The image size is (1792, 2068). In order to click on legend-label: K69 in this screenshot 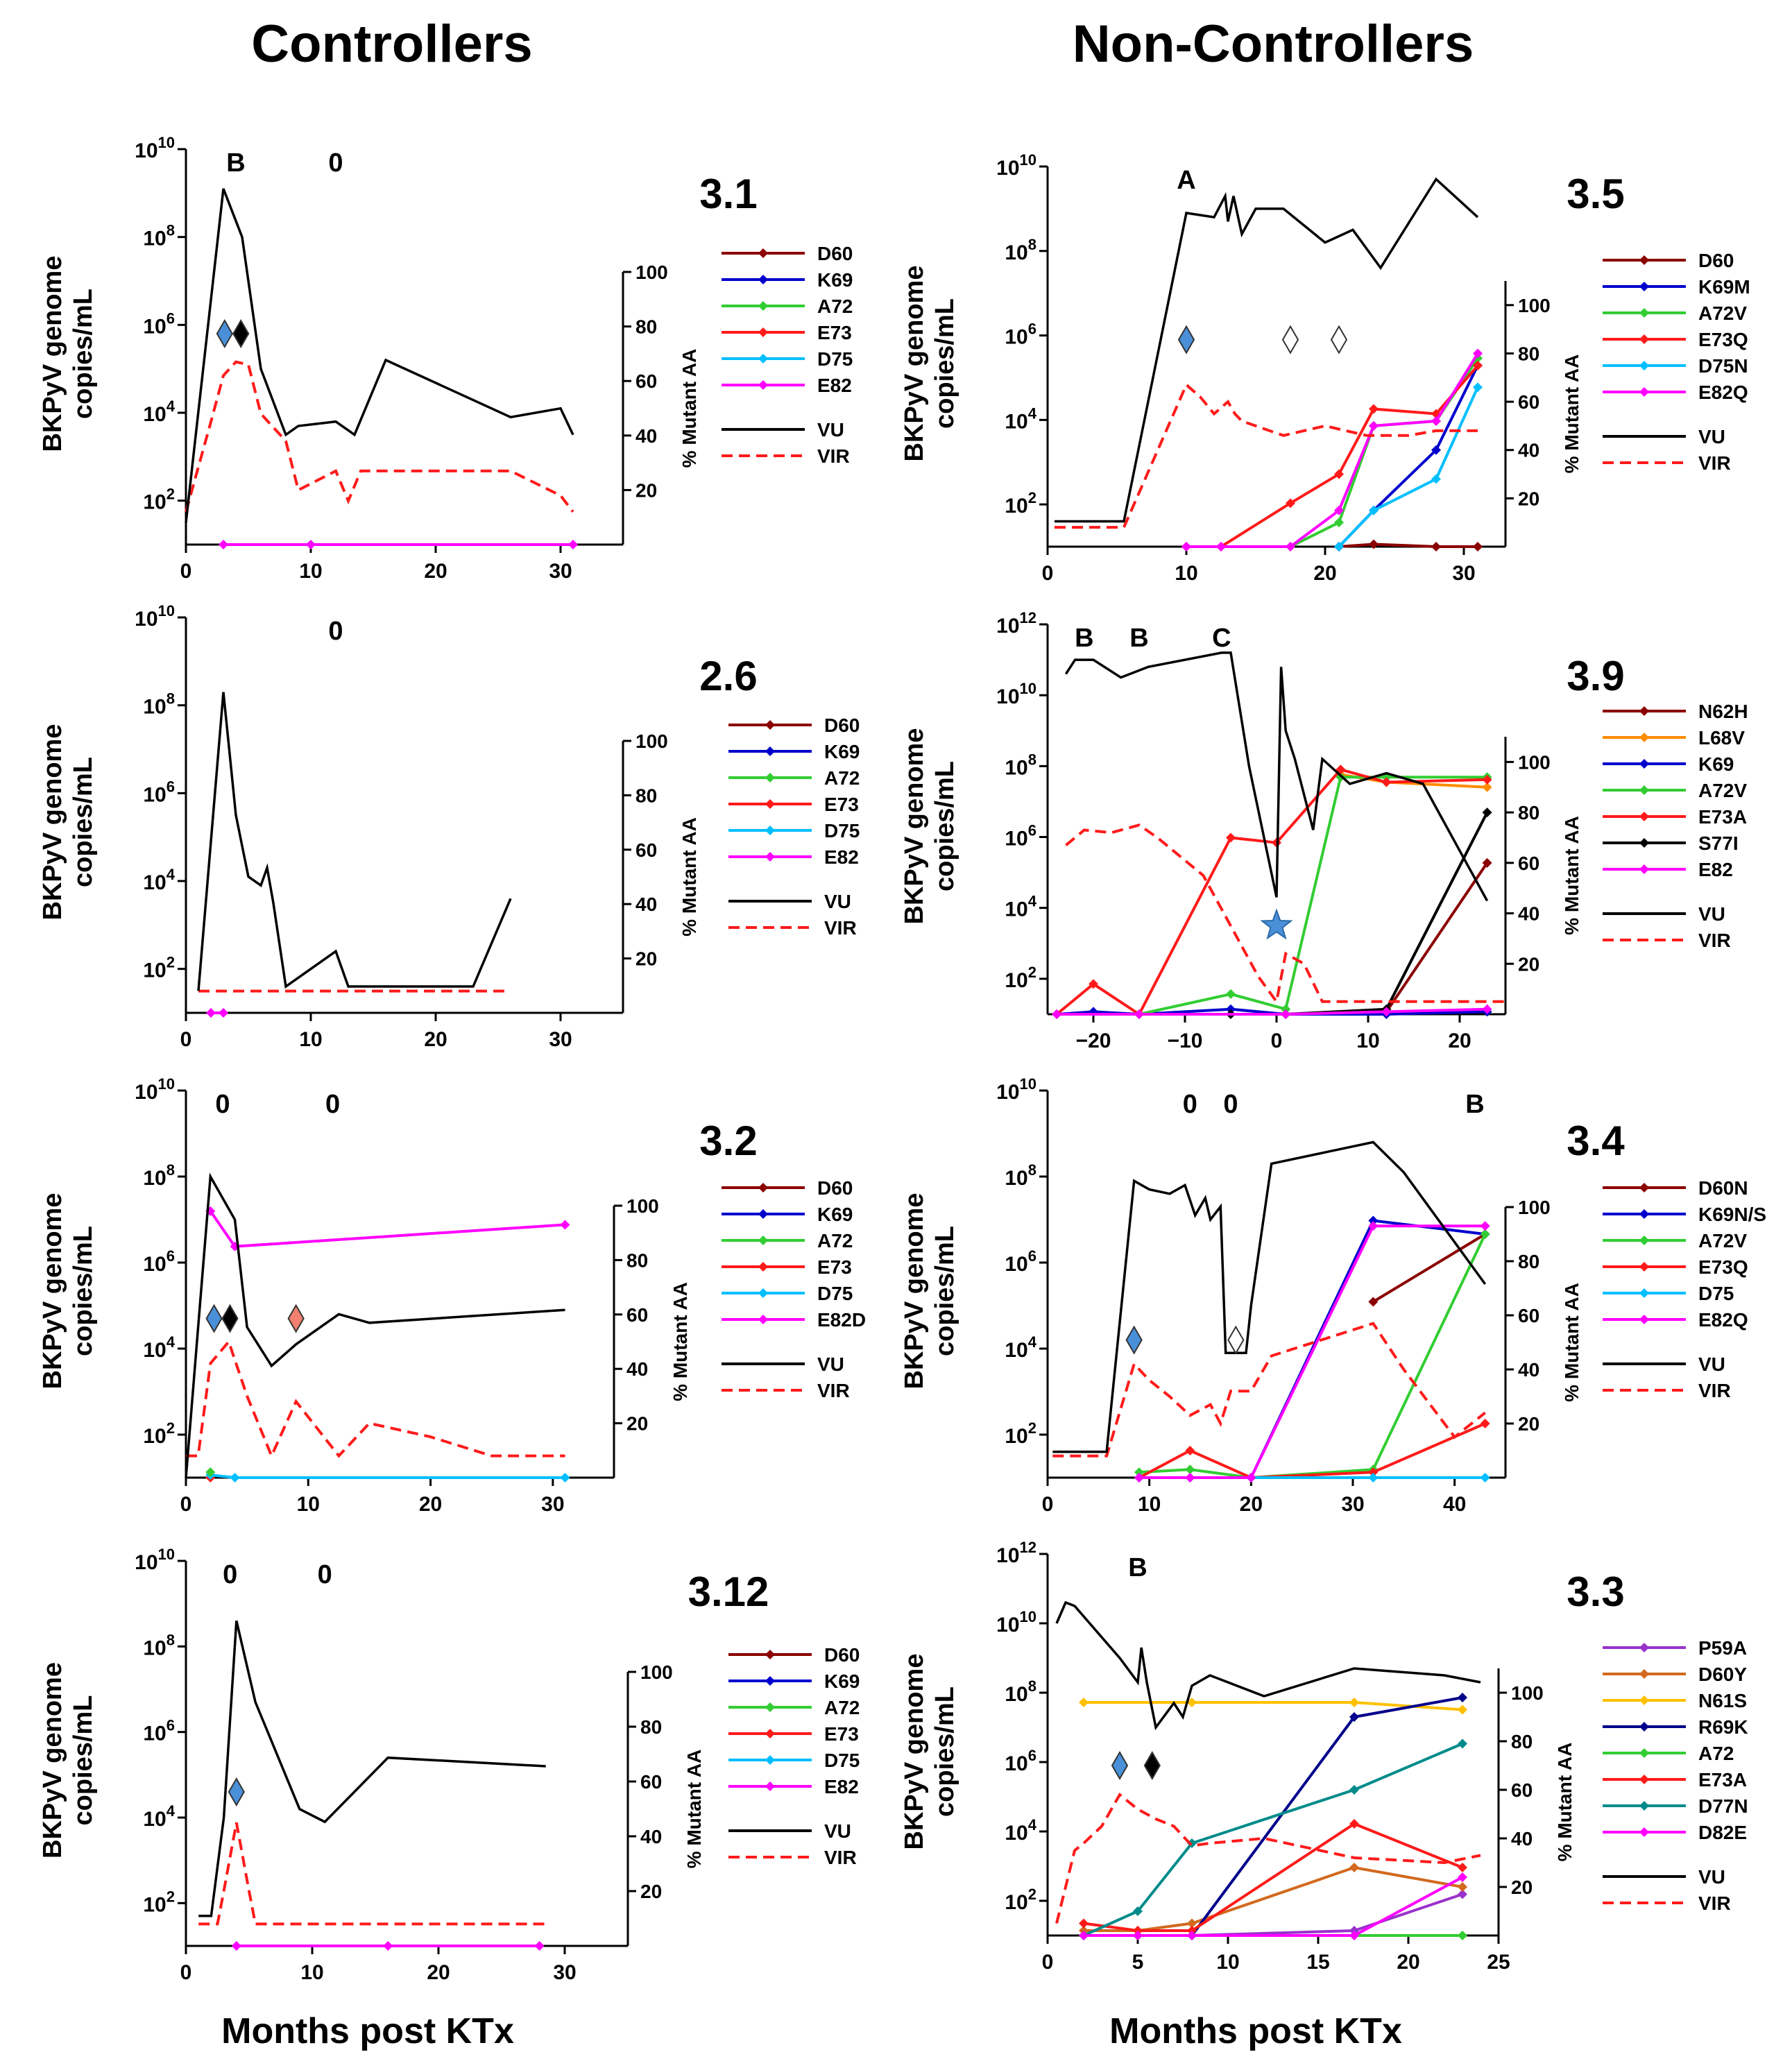, I will do `click(842, 751)`.